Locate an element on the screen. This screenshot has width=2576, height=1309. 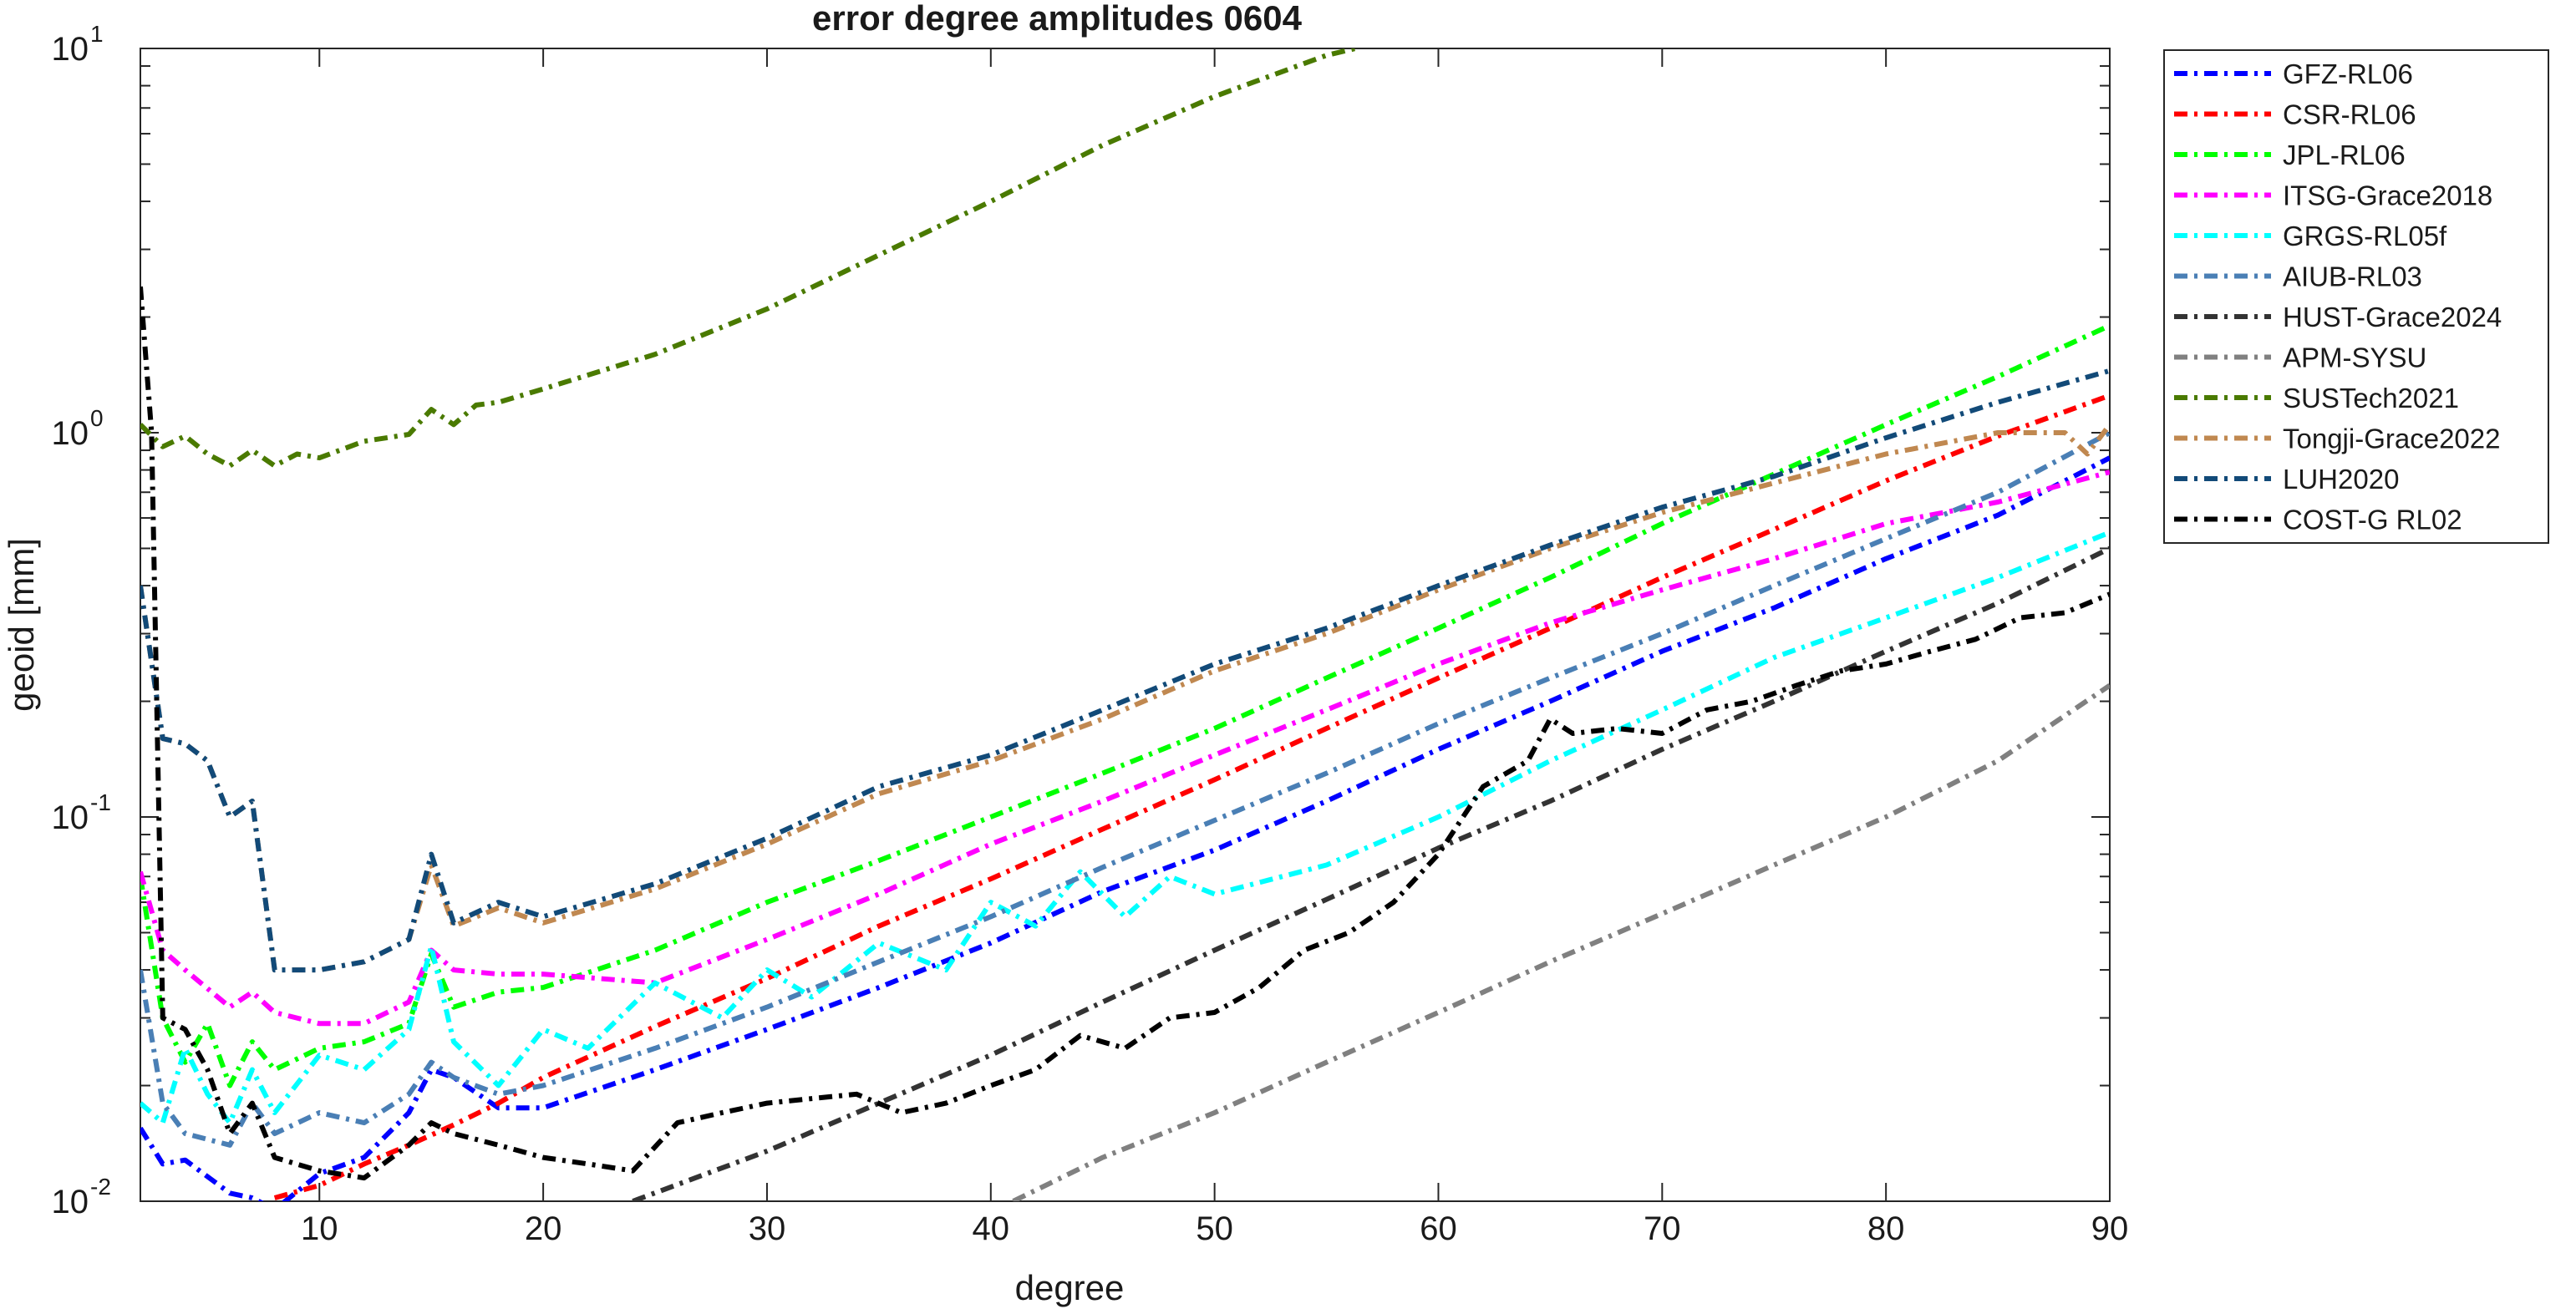
legend-item-jpl-rl06: JPL-RL06 is located at coordinates (2290, 155).